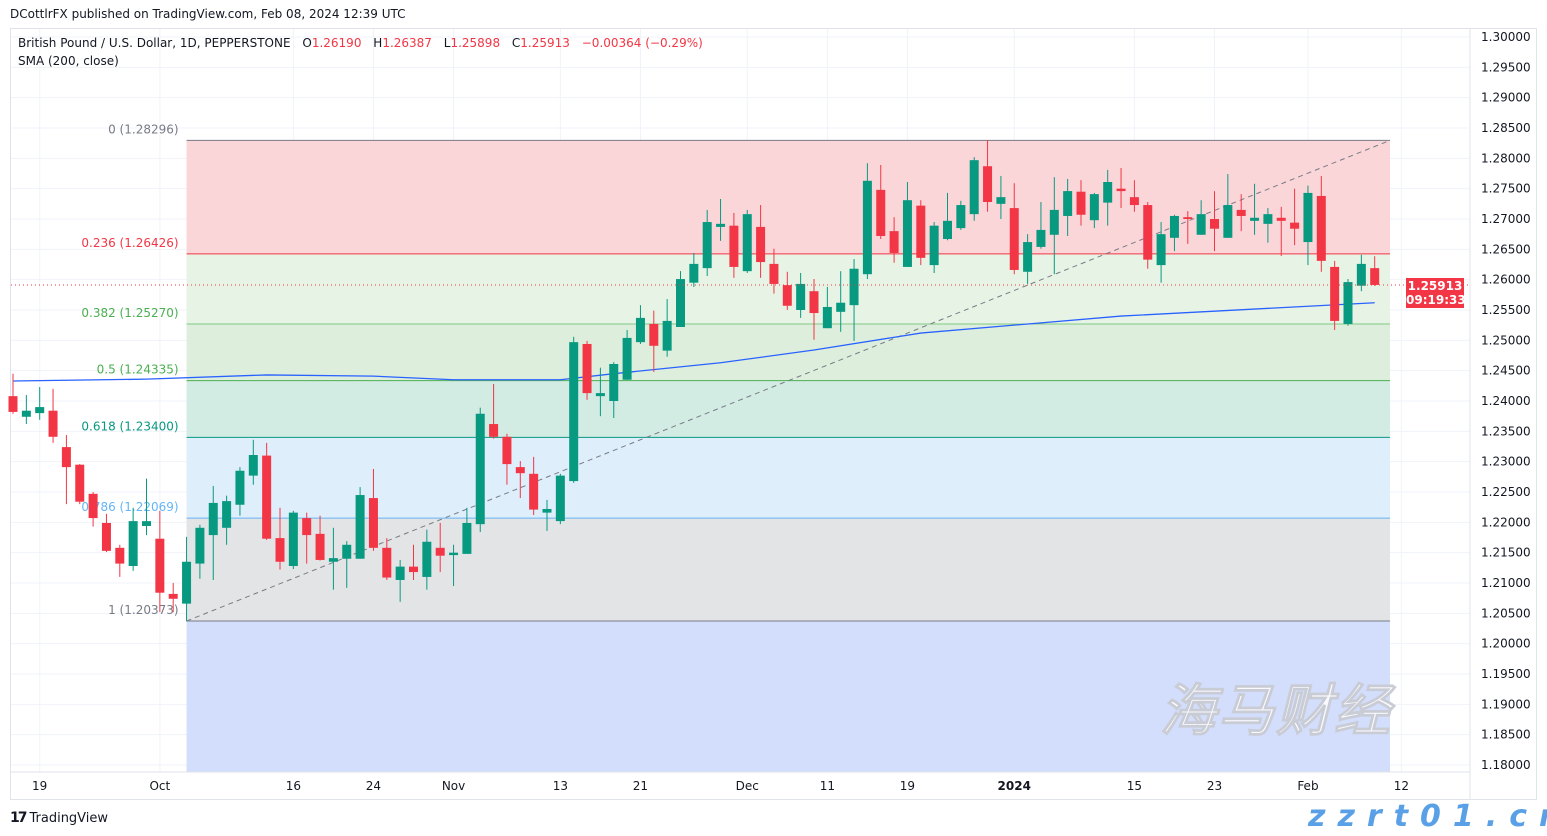 The height and width of the screenshot is (836, 1547). I want to click on price-tick-label: 1.24000, so click(1506, 401).